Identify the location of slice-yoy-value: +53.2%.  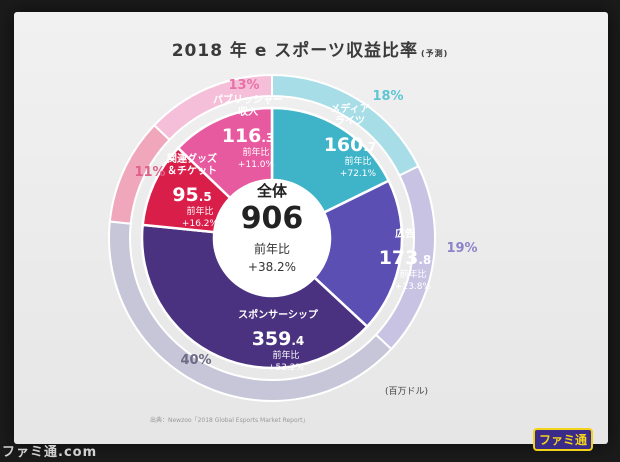
(286, 368).